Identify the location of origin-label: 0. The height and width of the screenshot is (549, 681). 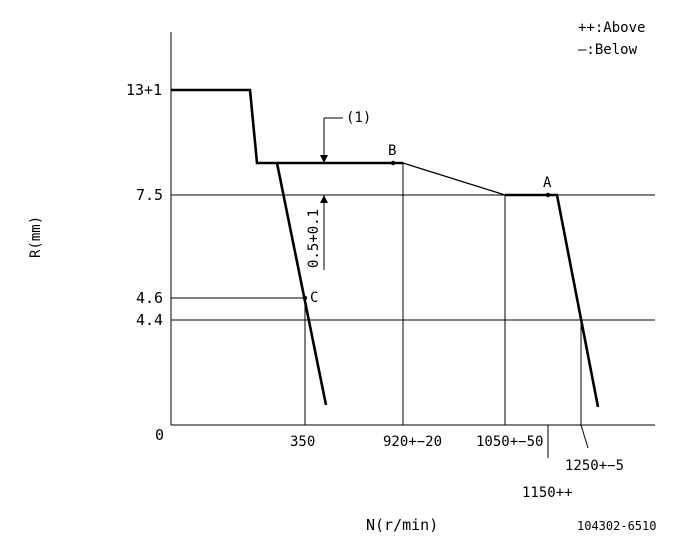
(159, 435).